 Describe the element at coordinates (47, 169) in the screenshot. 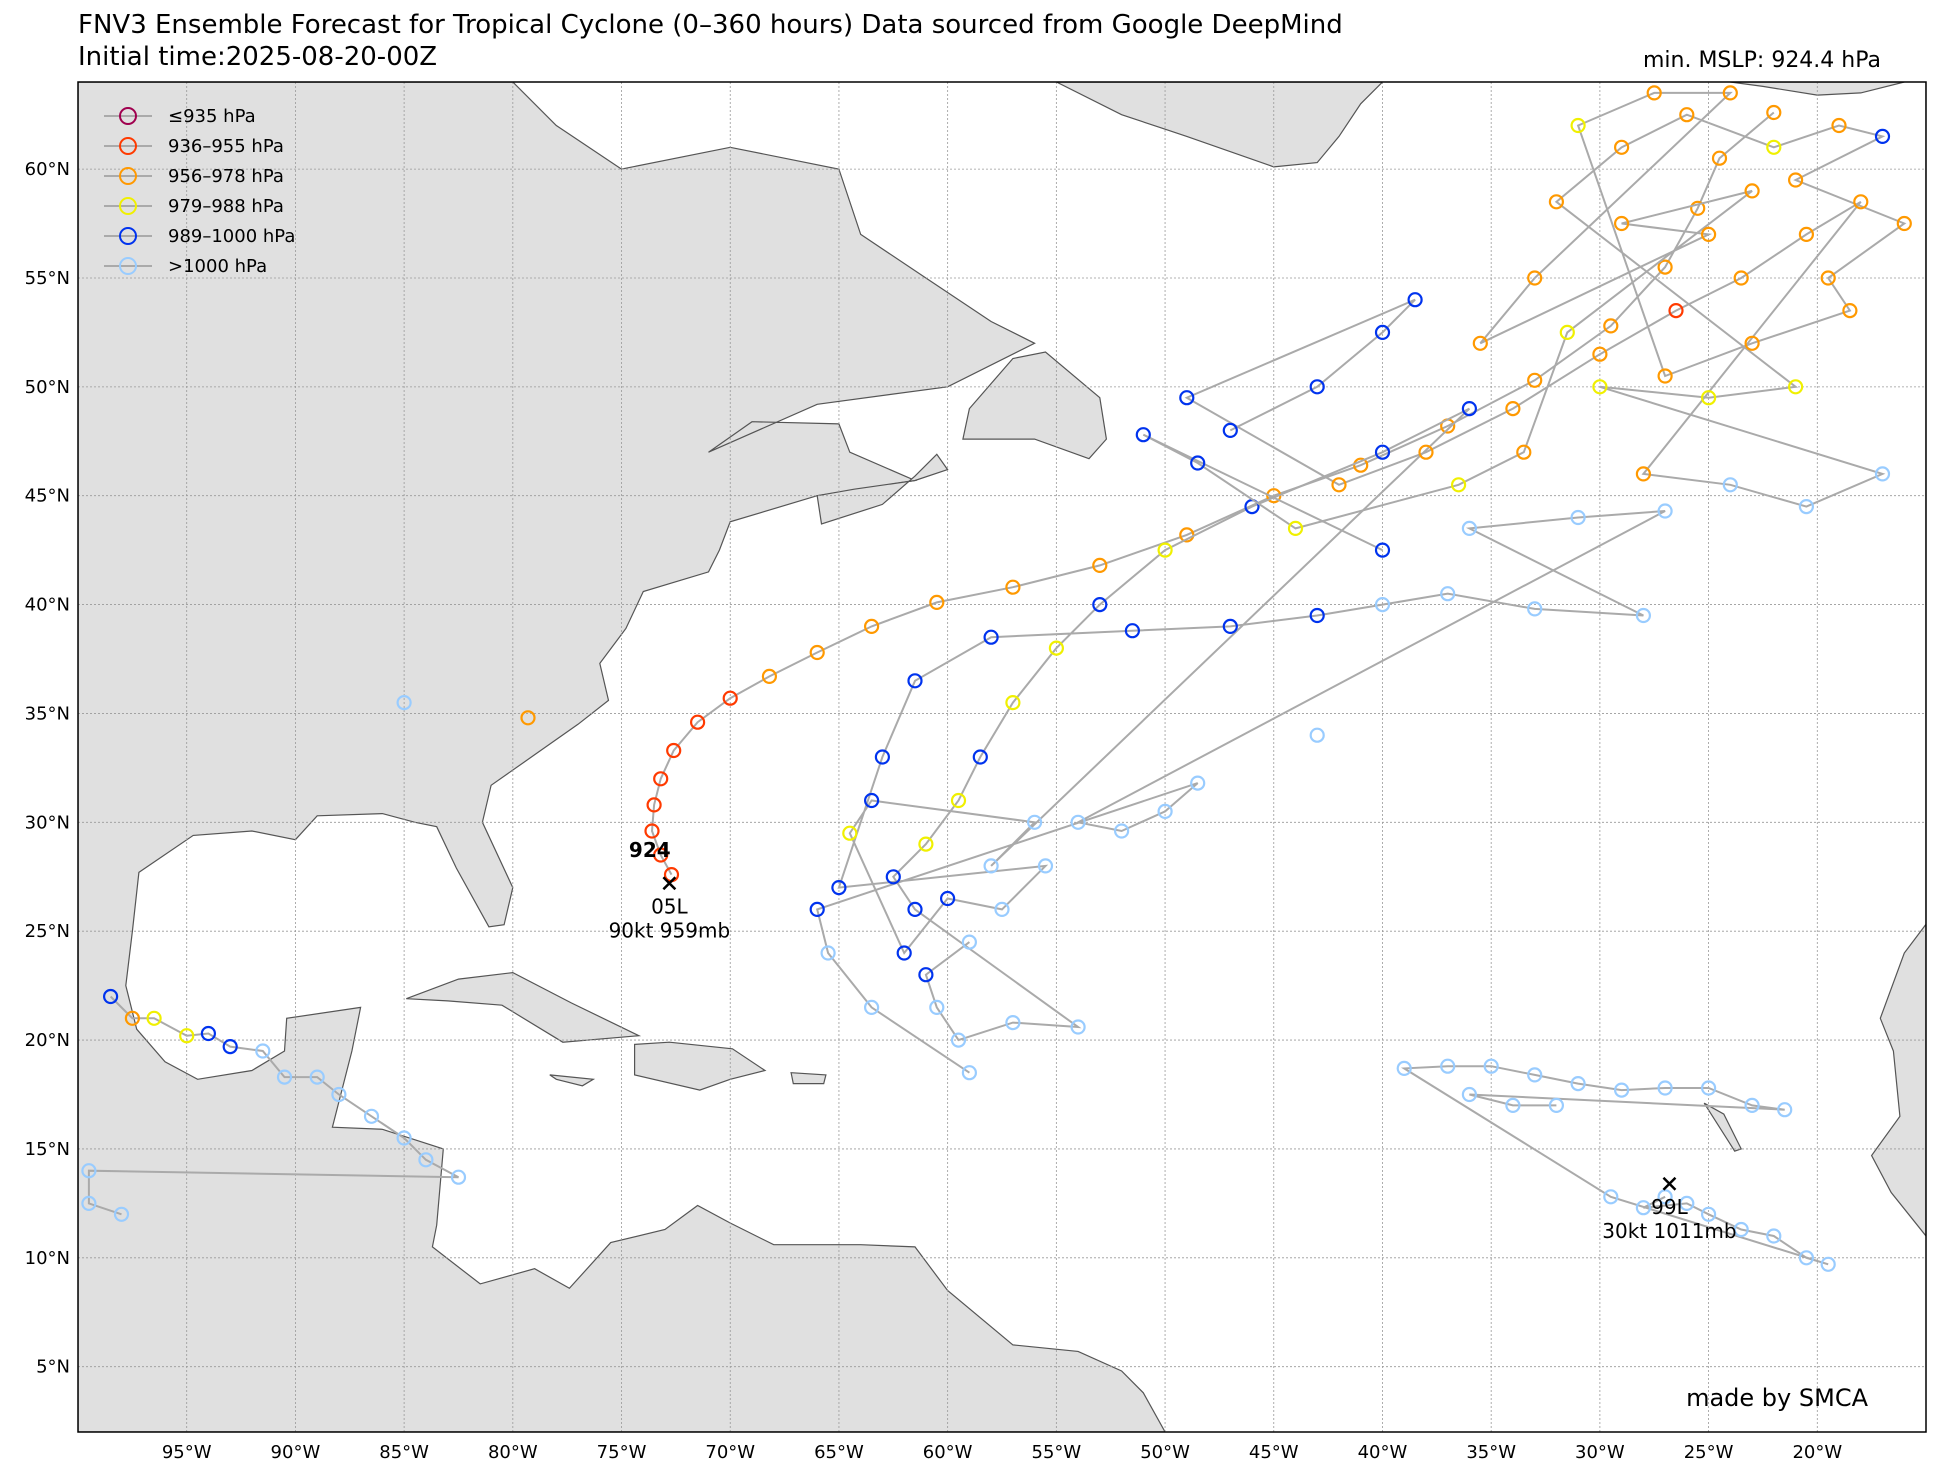

I see `lat-tick-label: 60°N` at that location.